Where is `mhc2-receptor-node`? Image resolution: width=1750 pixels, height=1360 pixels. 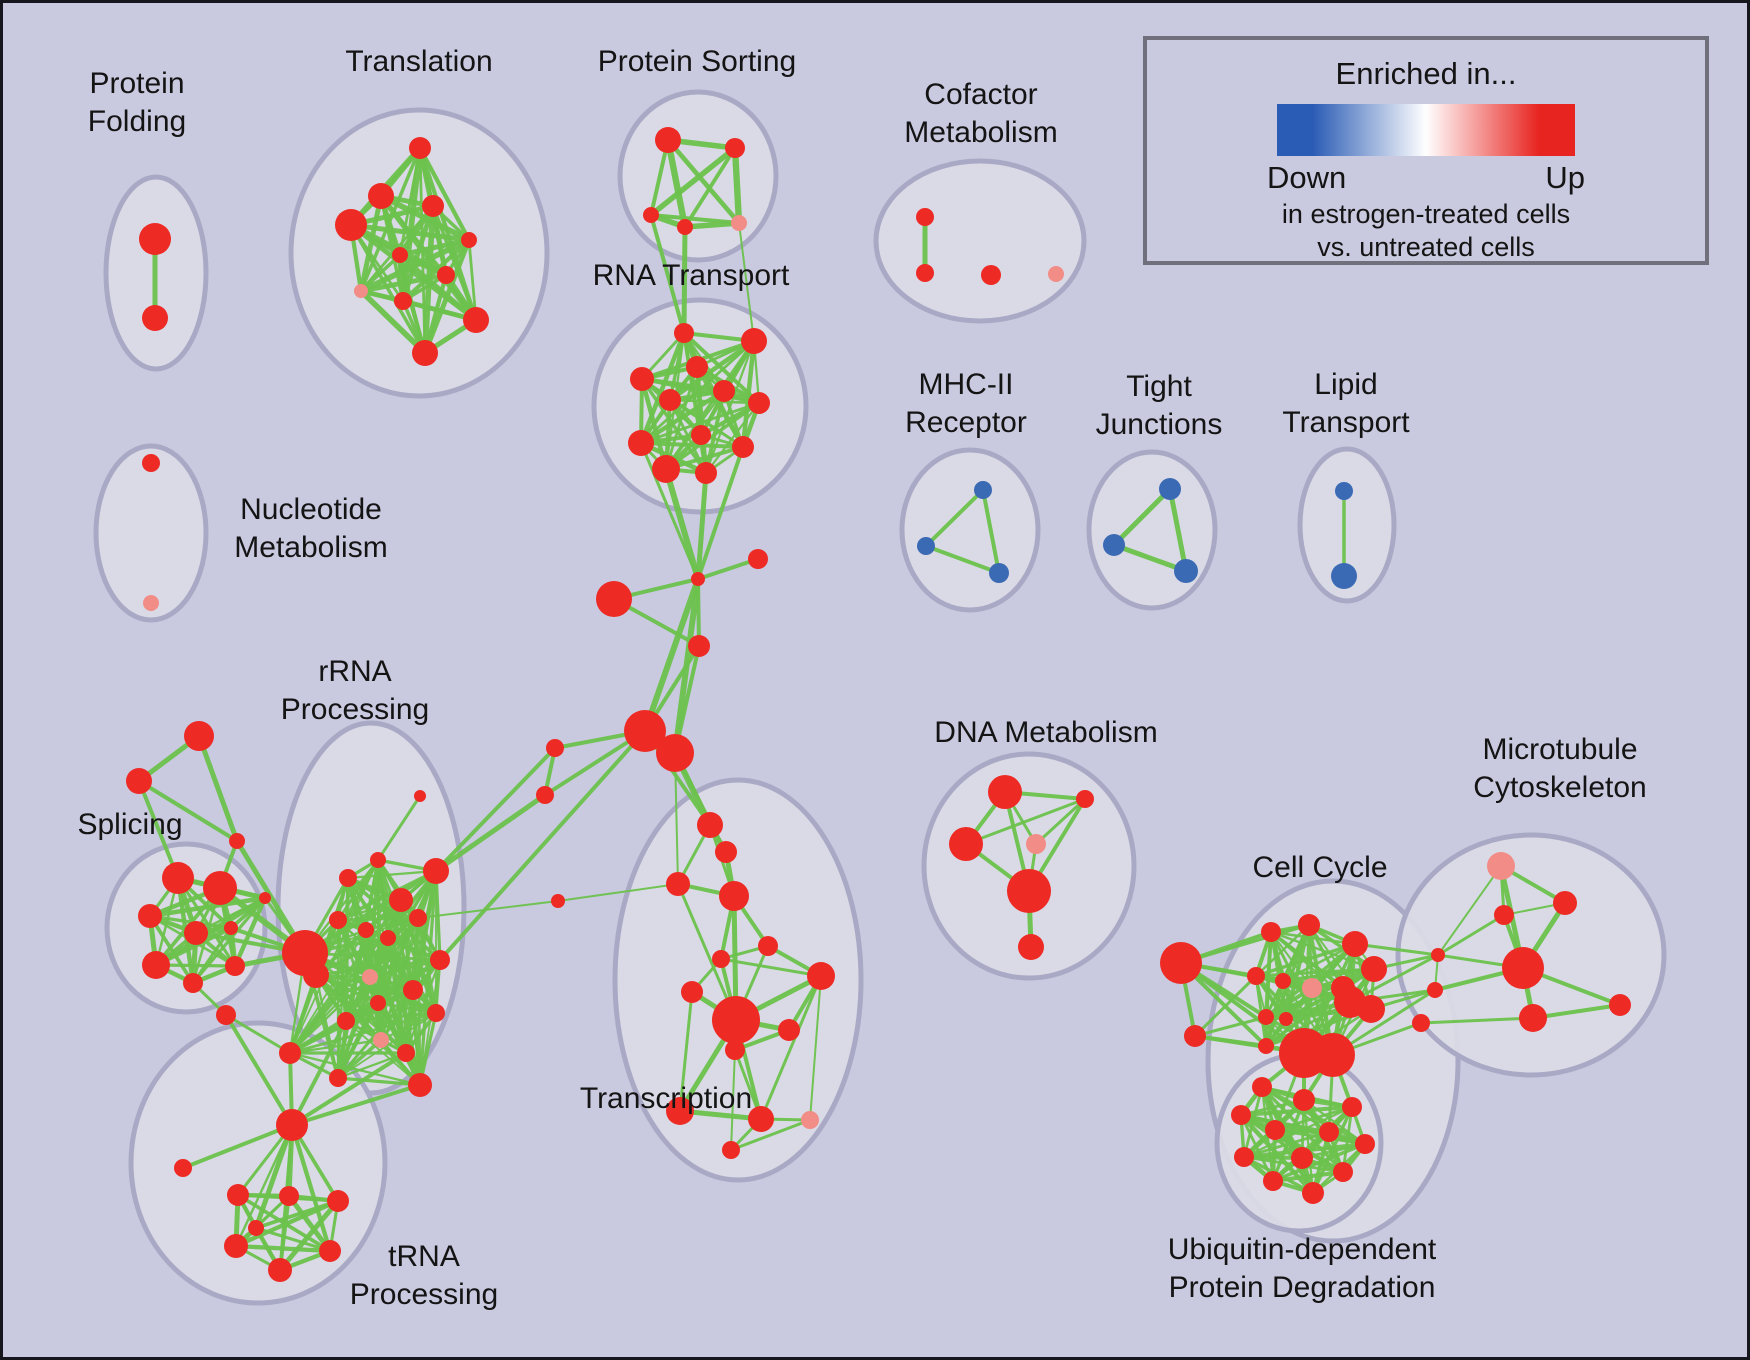
mhc2-receptor-node is located at coordinates (983, 490).